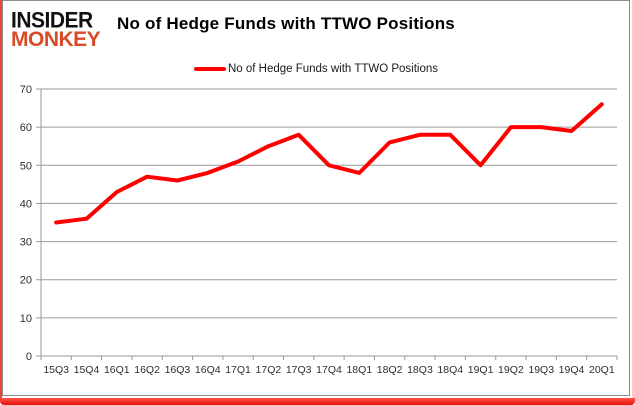 The width and height of the screenshot is (635, 405). What do you see at coordinates (269, 370) in the screenshot?
I see `svg-text: 17Q2` at bounding box center [269, 370].